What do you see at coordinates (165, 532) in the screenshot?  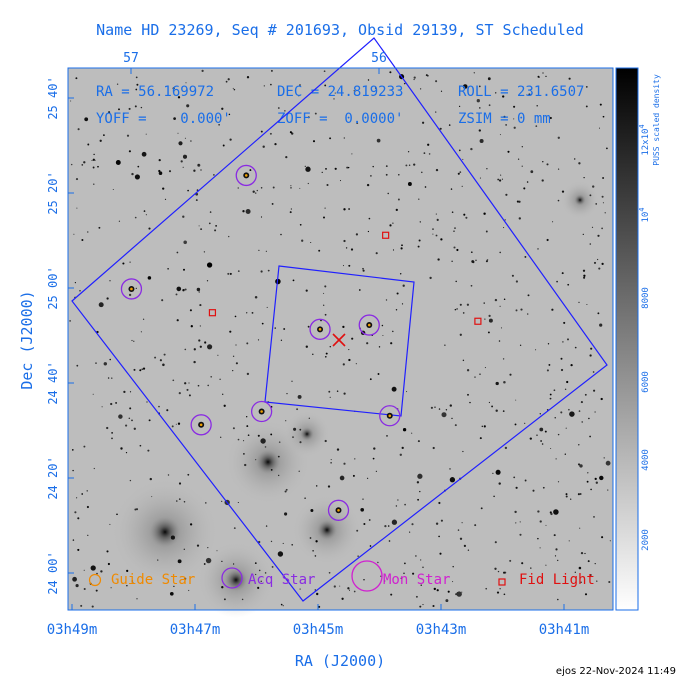 I see `bright-star` at bounding box center [165, 532].